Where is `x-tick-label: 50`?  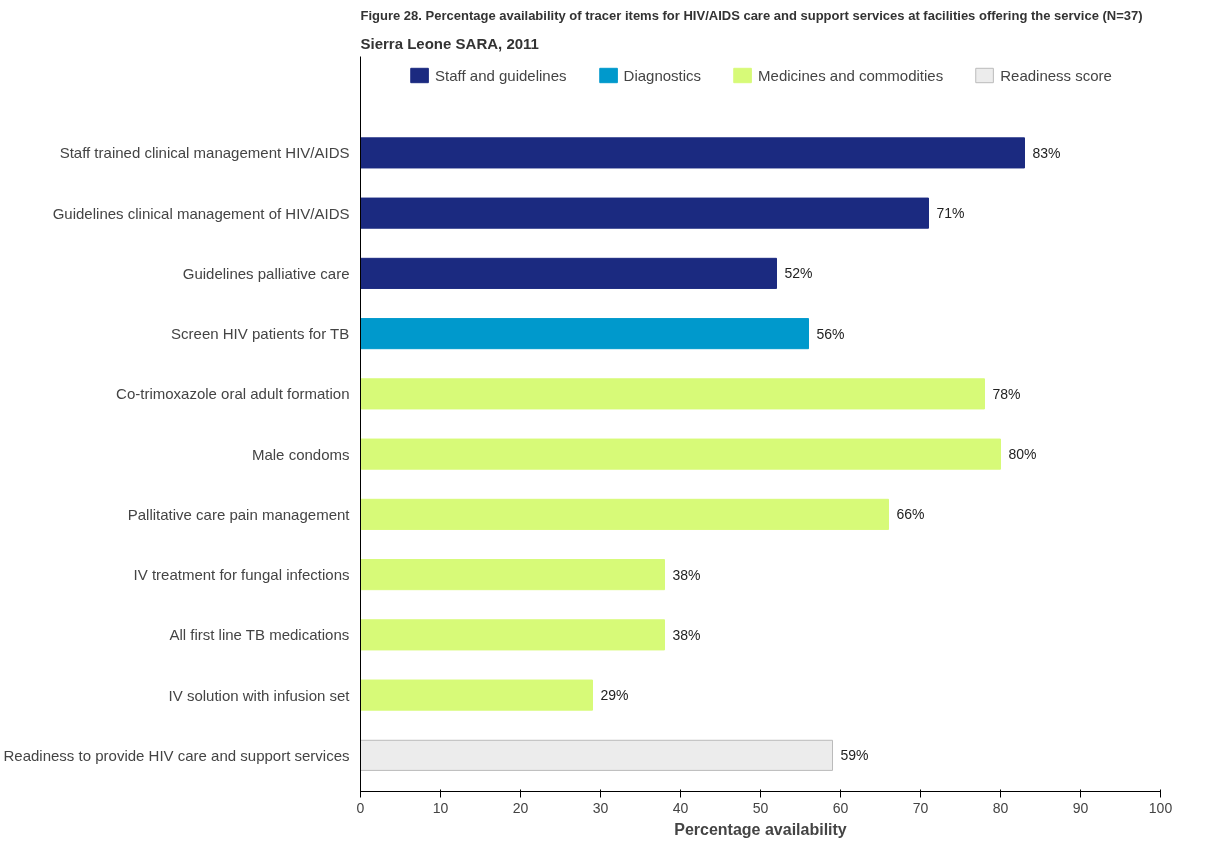 x-tick-label: 50 is located at coordinates (760, 807).